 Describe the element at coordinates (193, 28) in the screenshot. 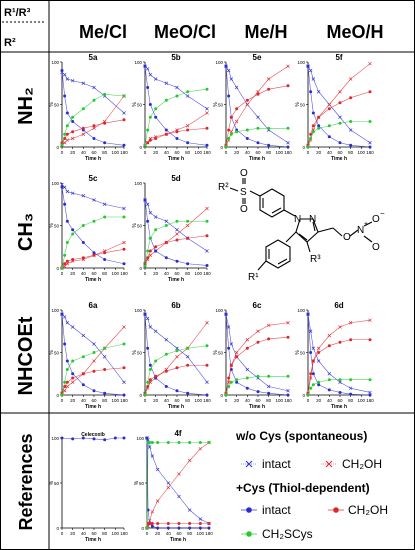

I see `header: R¹/R³ R² Me/Cl MeO/Cl Me/H MeO/H` at that location.